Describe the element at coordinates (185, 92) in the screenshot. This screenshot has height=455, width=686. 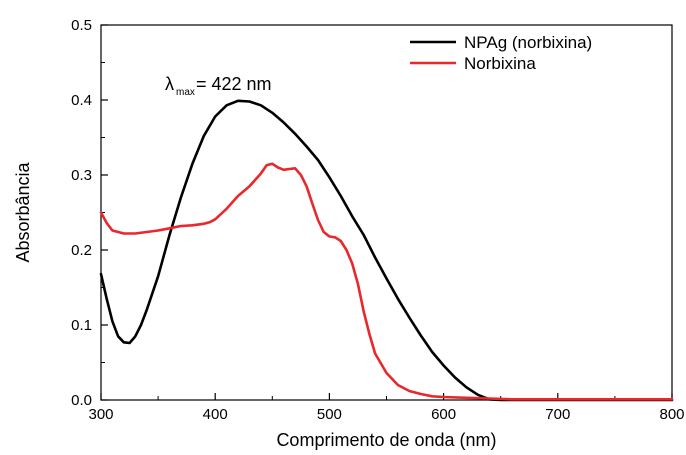
I see `annotation-subscript: max` at that location.